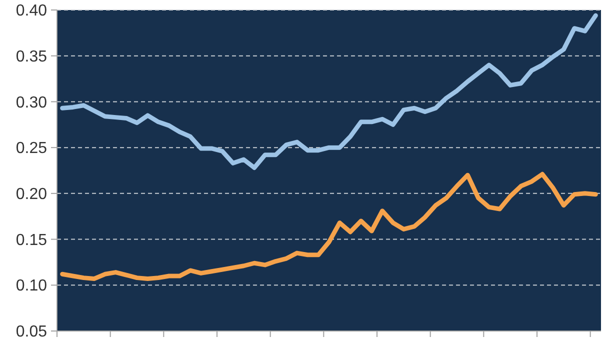 The width and height of the screenshot is (616, 346). Describe the element at coordinates (32, 103) in the screenshot. I see `y-tick-label: 0.30` at that location.